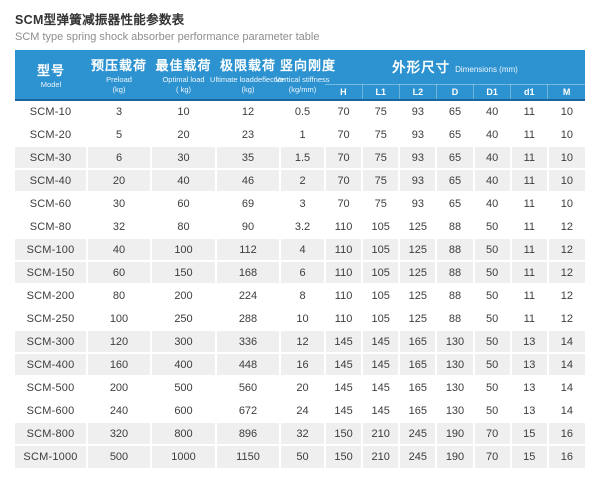  What do you see at coordinates (118, 433) in the screenshot?
I see `value-cell: 320` at bounding box center [118, 433].